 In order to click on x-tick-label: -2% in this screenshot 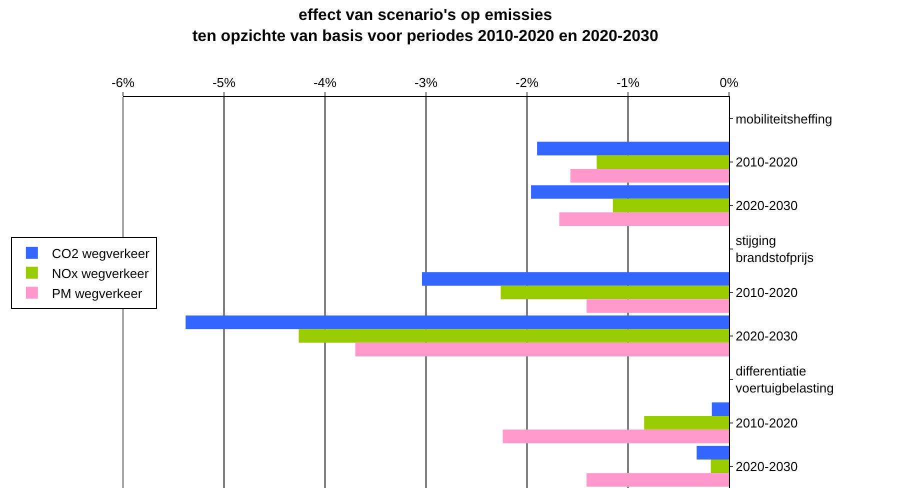, I will do `click(527, 82)`.